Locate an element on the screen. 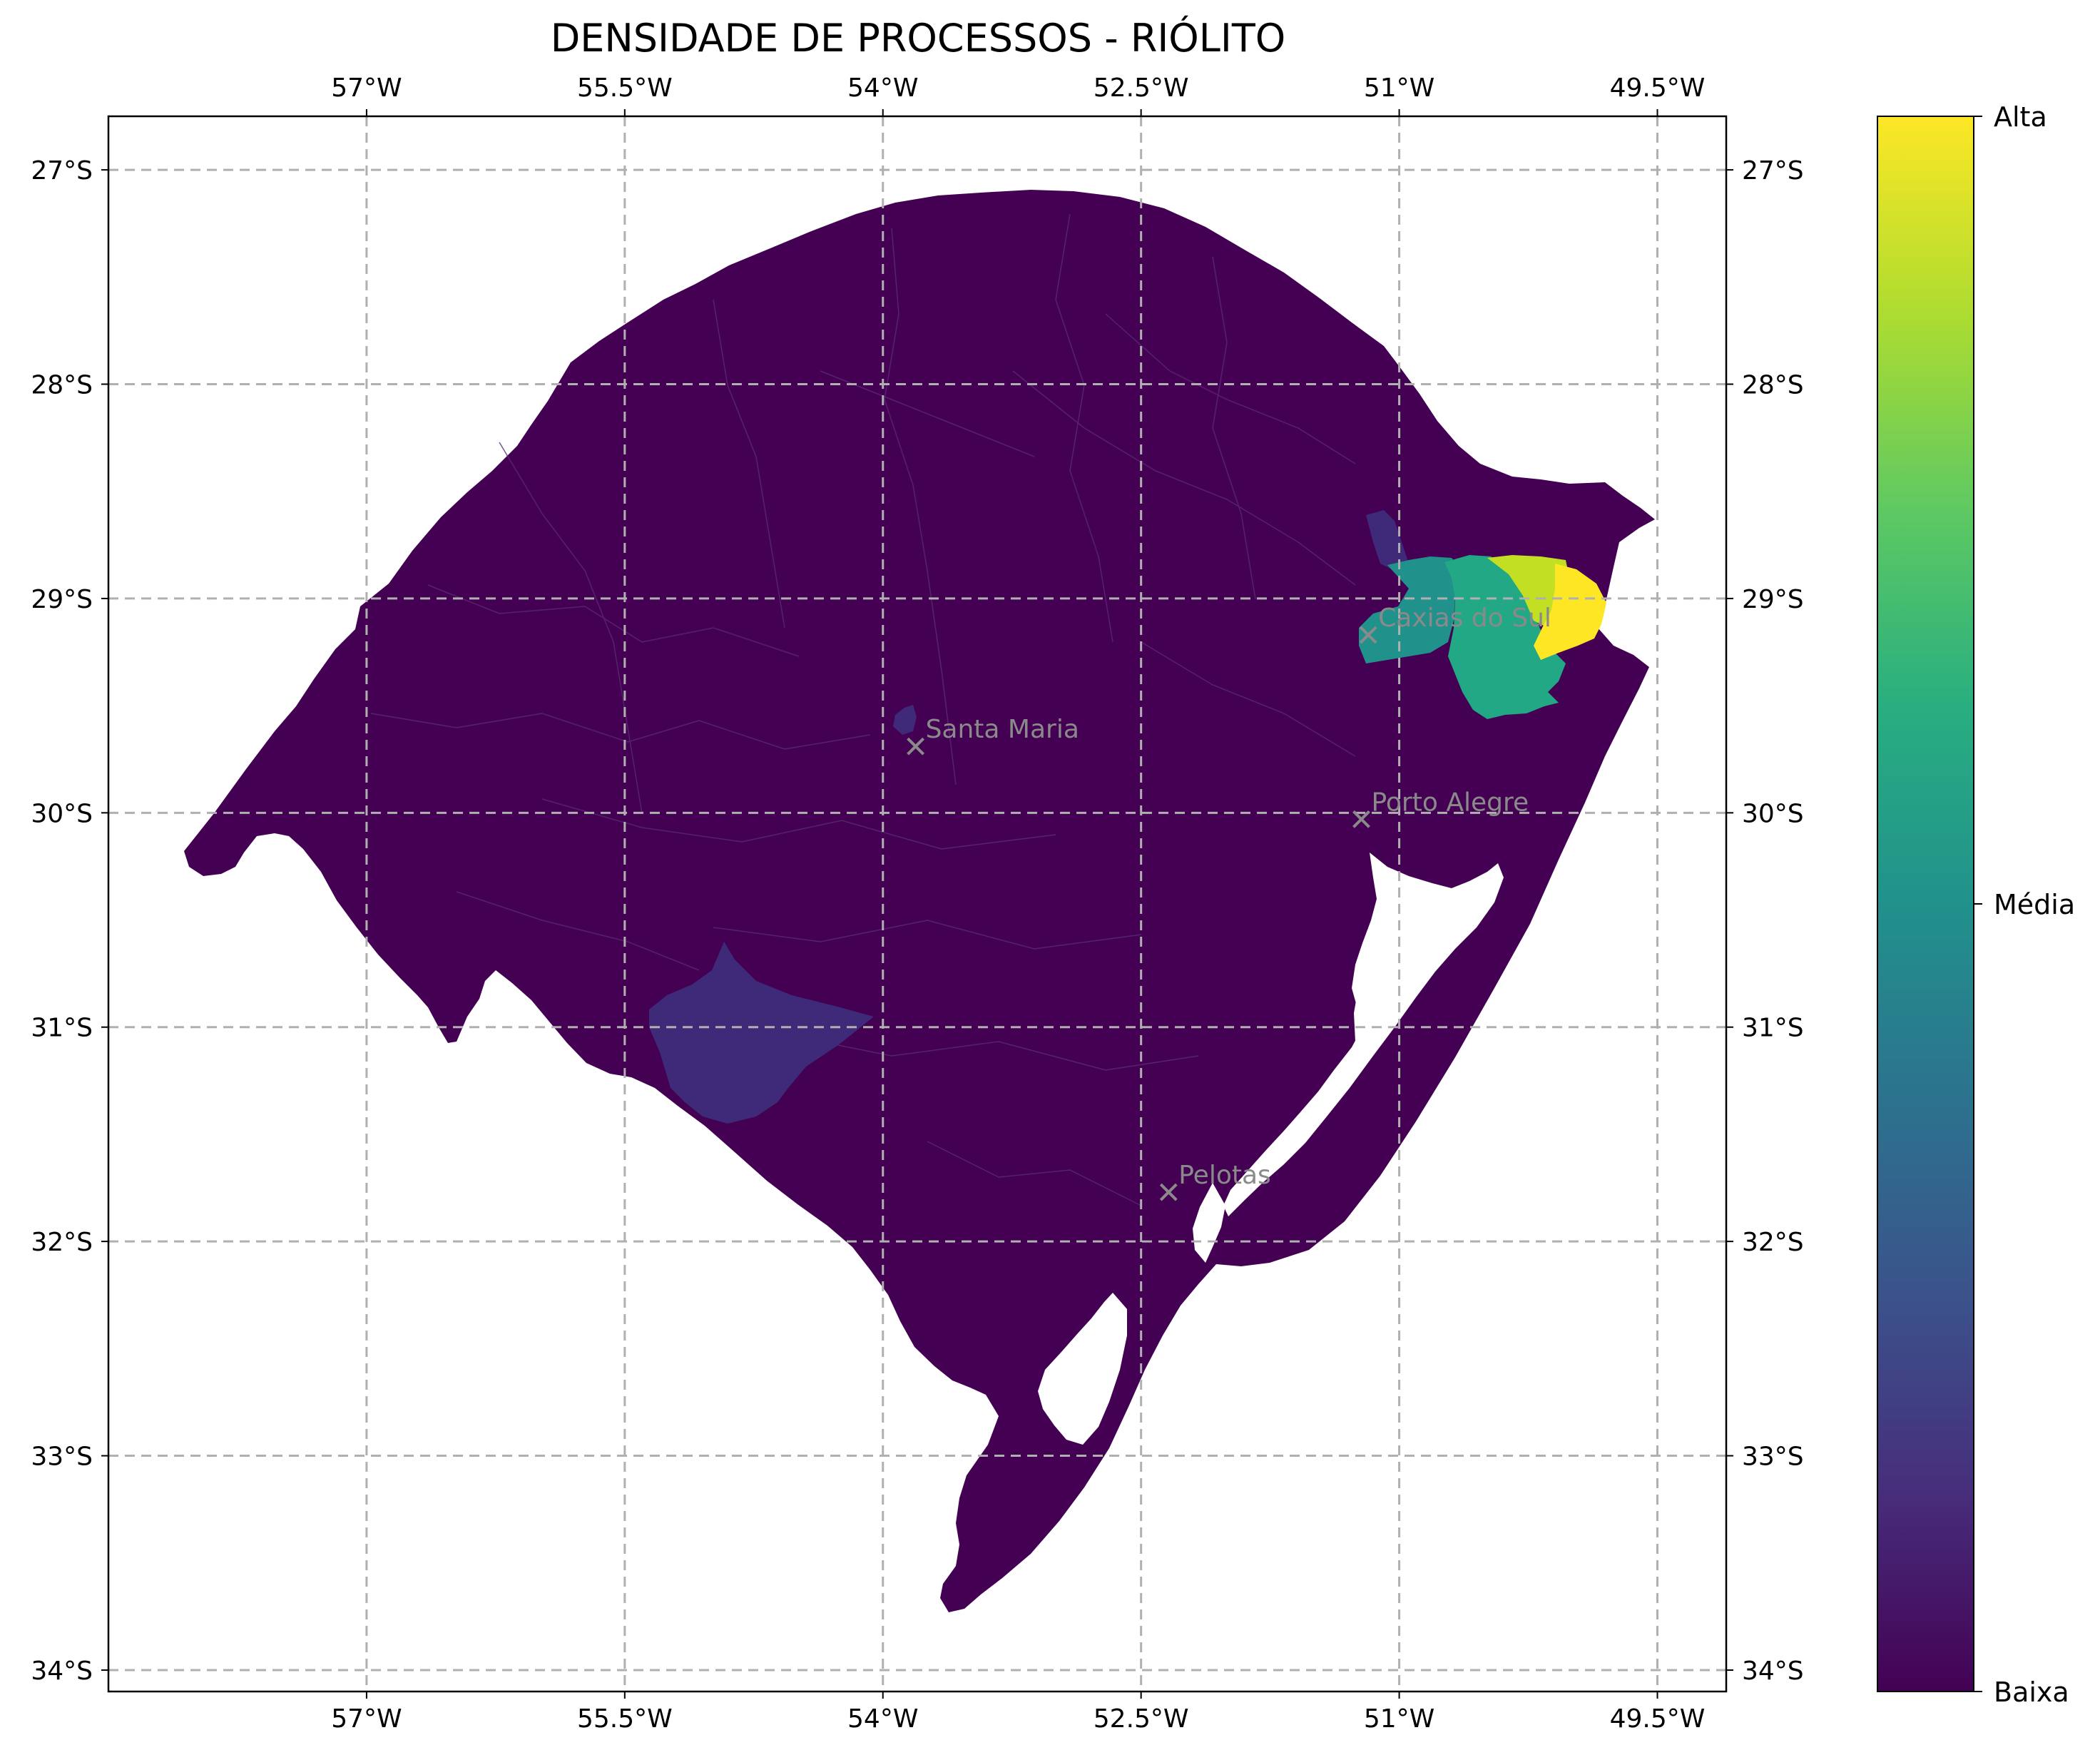  region-southwest is located at coordinates (761, 1033).